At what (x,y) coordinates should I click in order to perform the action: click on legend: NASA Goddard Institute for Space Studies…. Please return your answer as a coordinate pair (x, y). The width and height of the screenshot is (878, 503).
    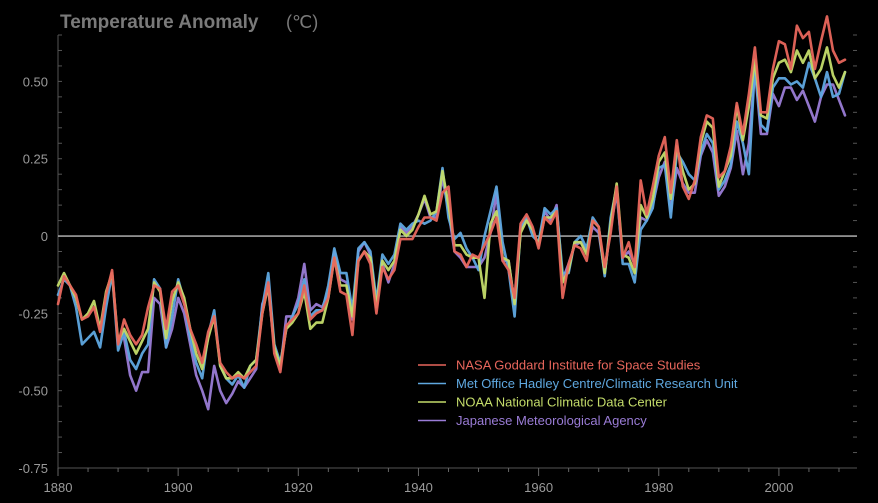
    Looking at the image, I should click on (578, 393).